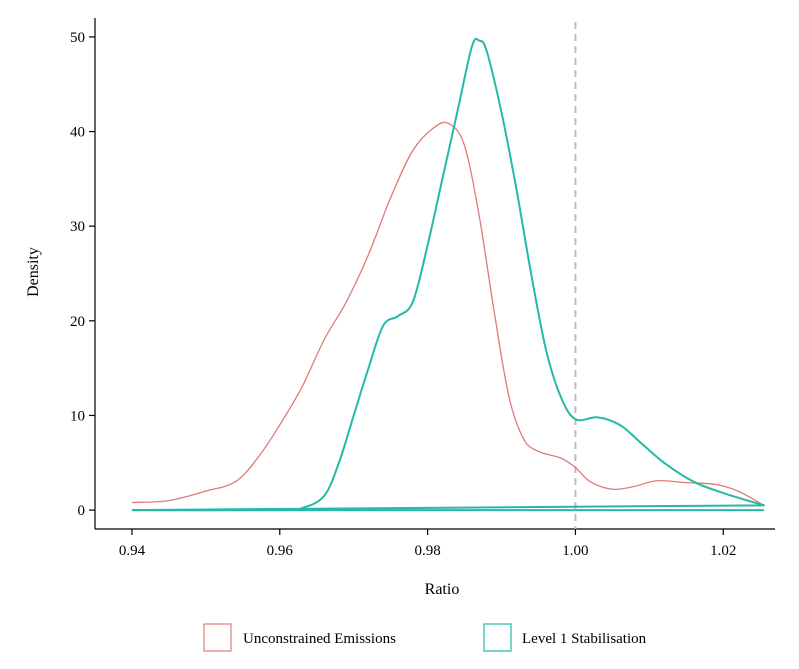  Describe the element at coordinates (77, 416) in the screenshot. I see `y-tick-label: 10` at that location.